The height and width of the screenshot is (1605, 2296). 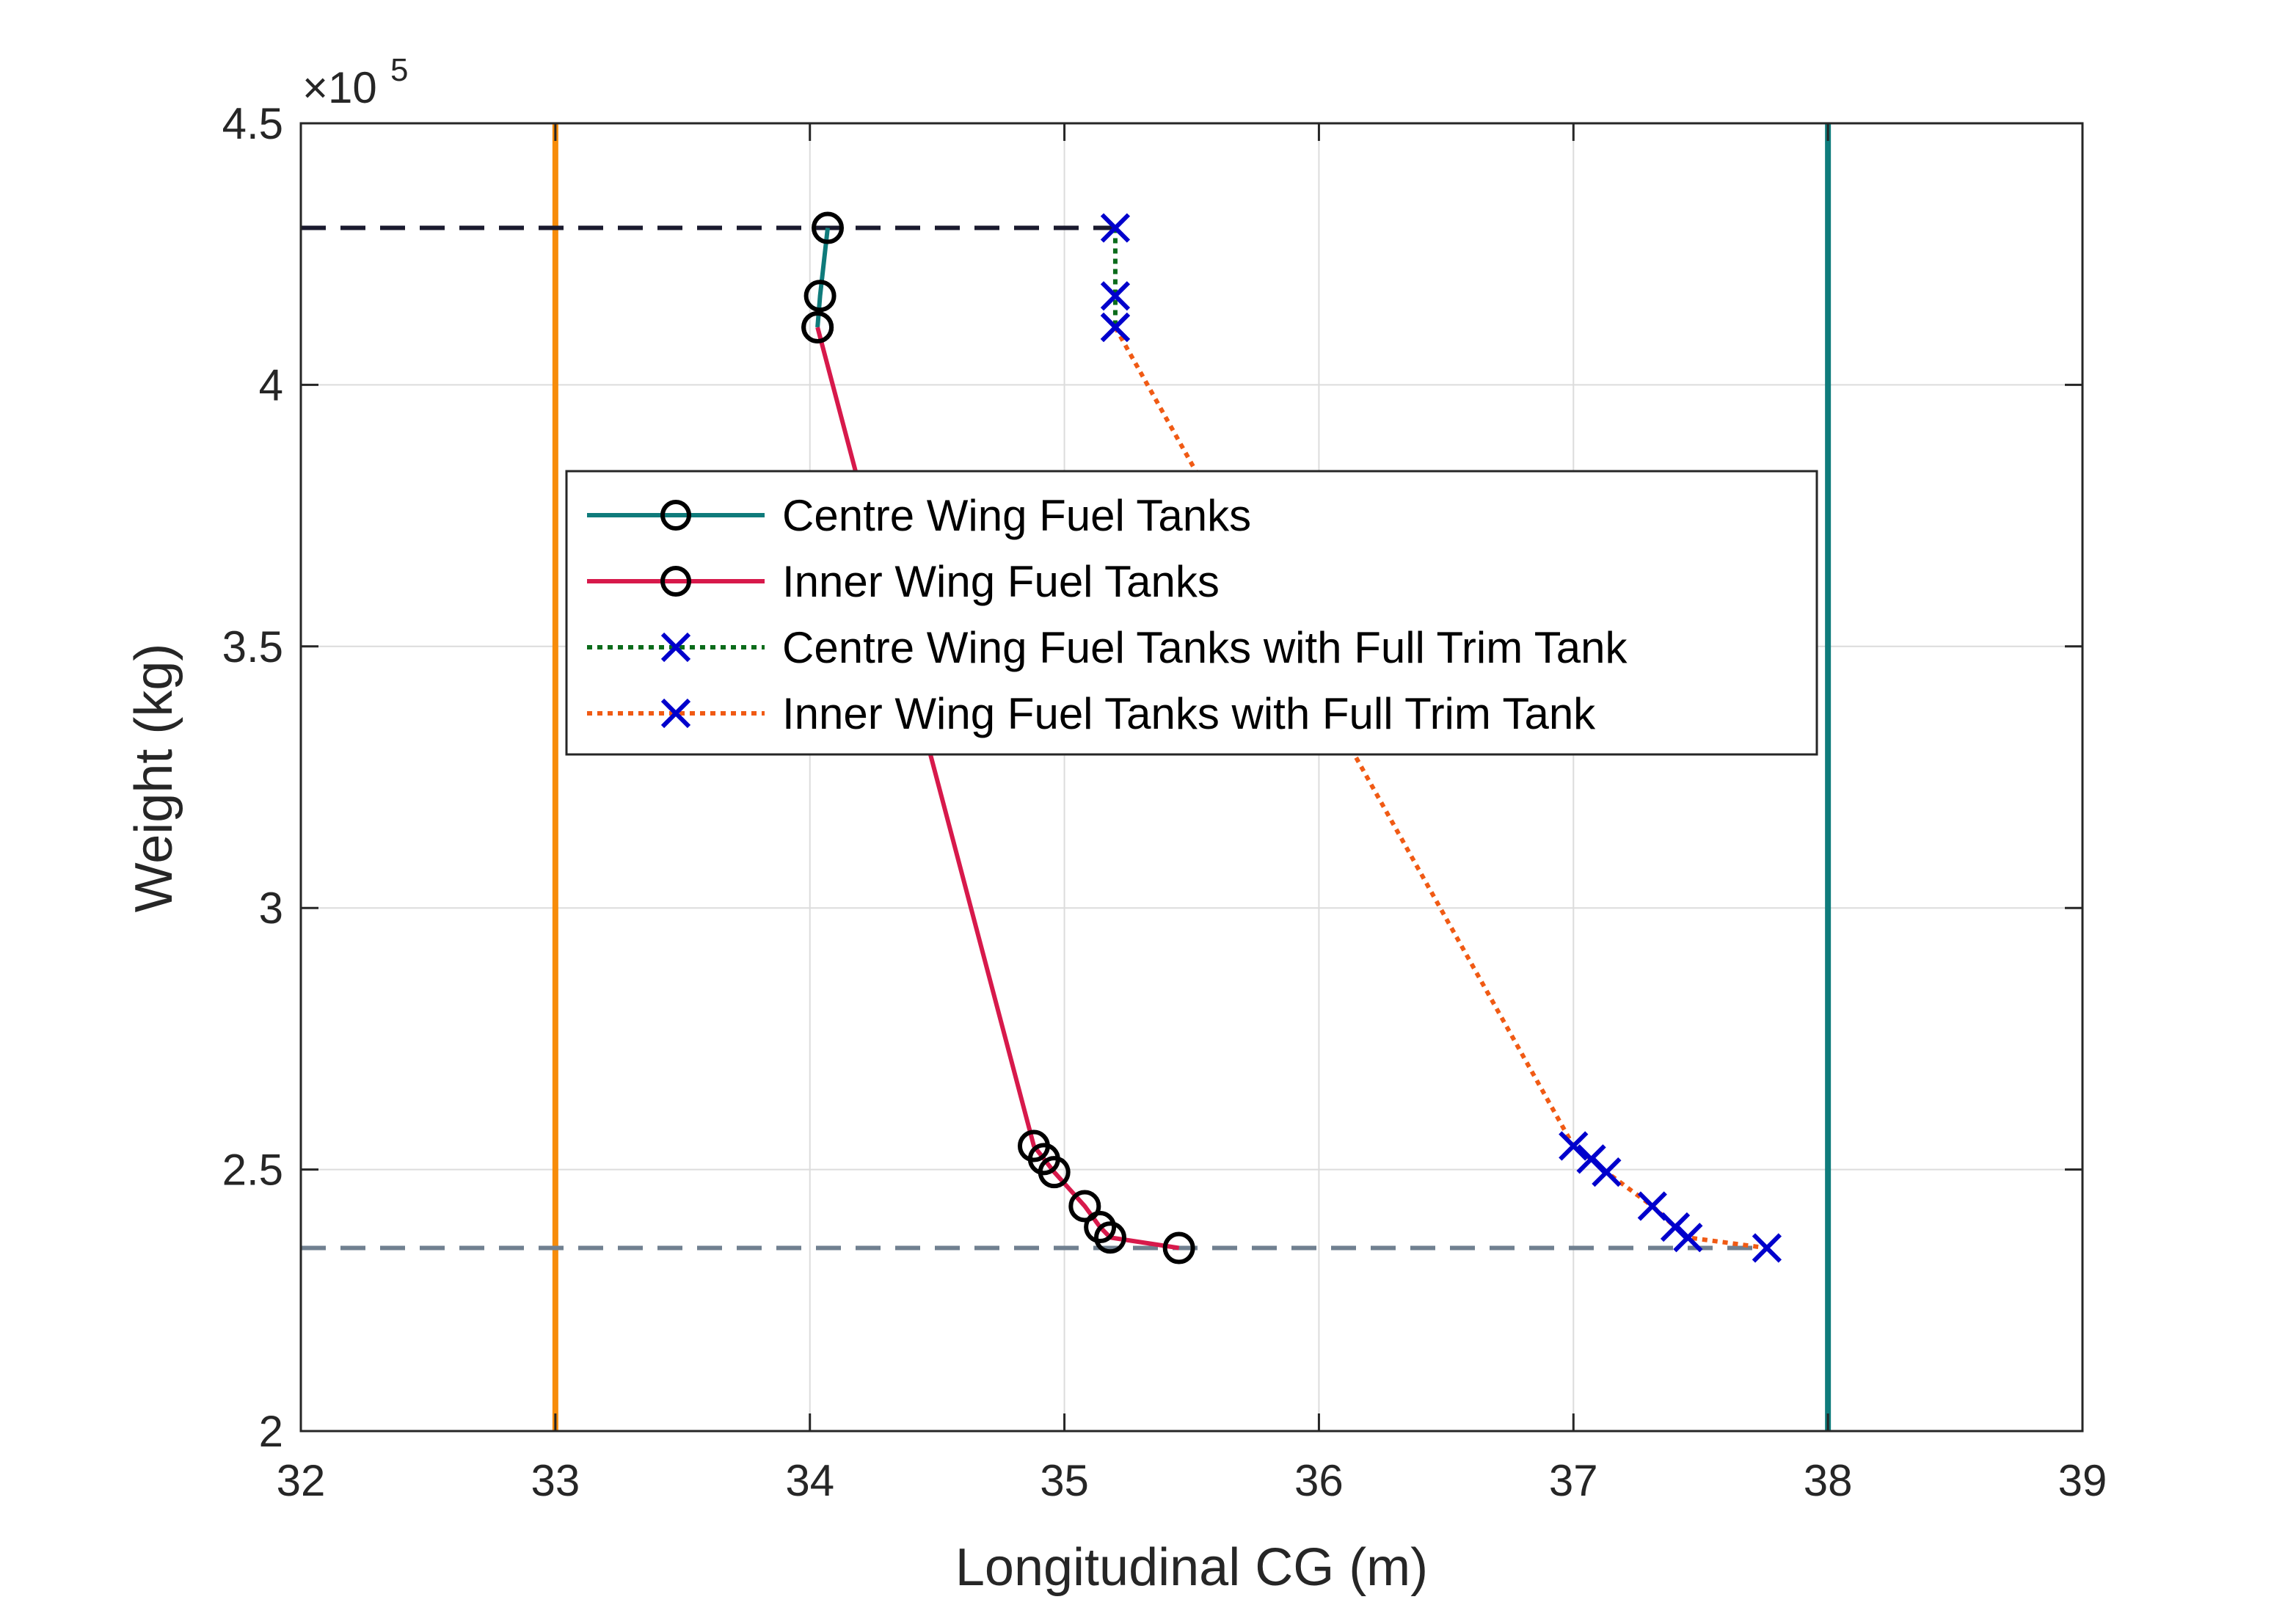 I want to click on y-axis-title: Weight (kg), so click(x=154, y=778).